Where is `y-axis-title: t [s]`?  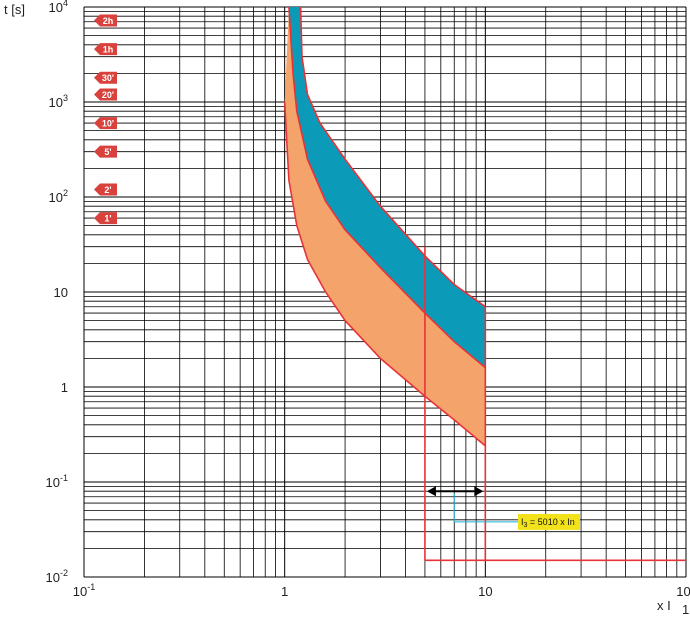
y-axis-title: t [s] is located at coordinates (14, 9).